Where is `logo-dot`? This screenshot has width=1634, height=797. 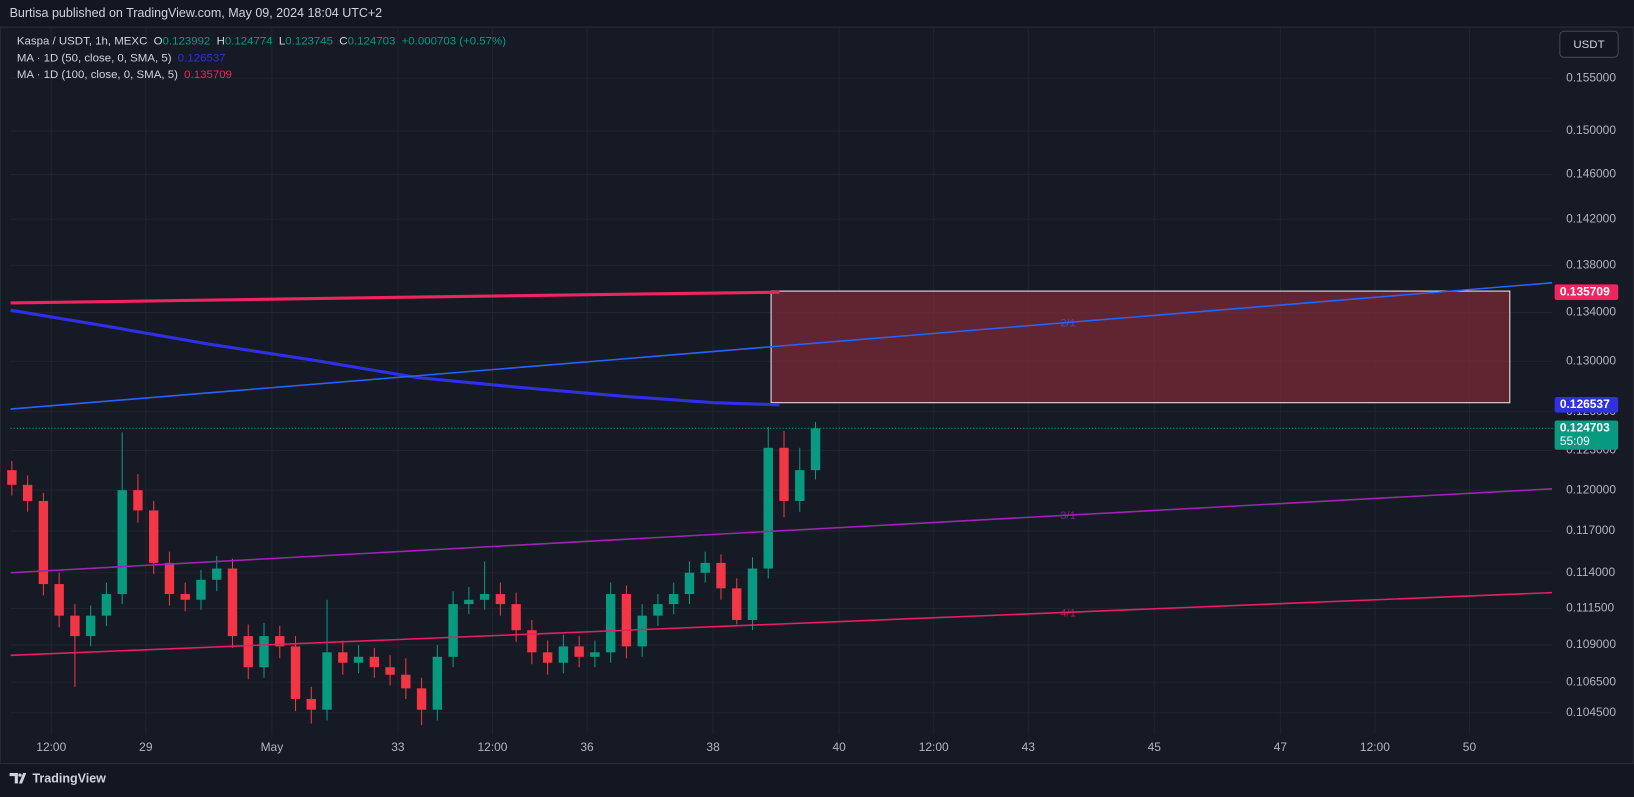 logo-dot is located at coordinates (20, 775).